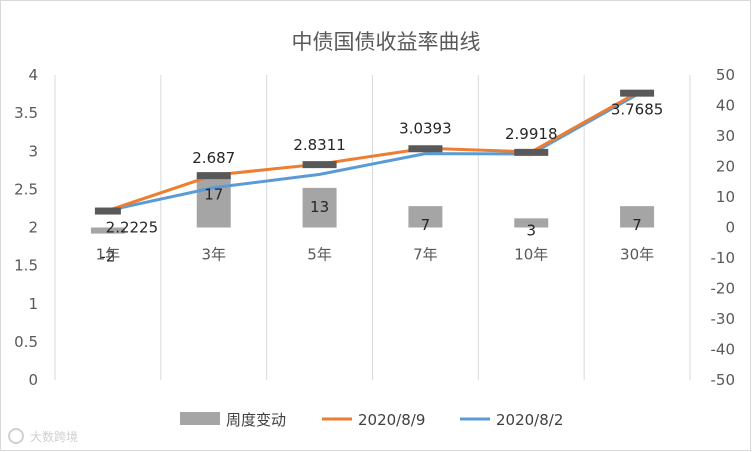 This screenshot has height=452, width=752. I want to click on y-left-tick-label: 3, so click(33, 151).